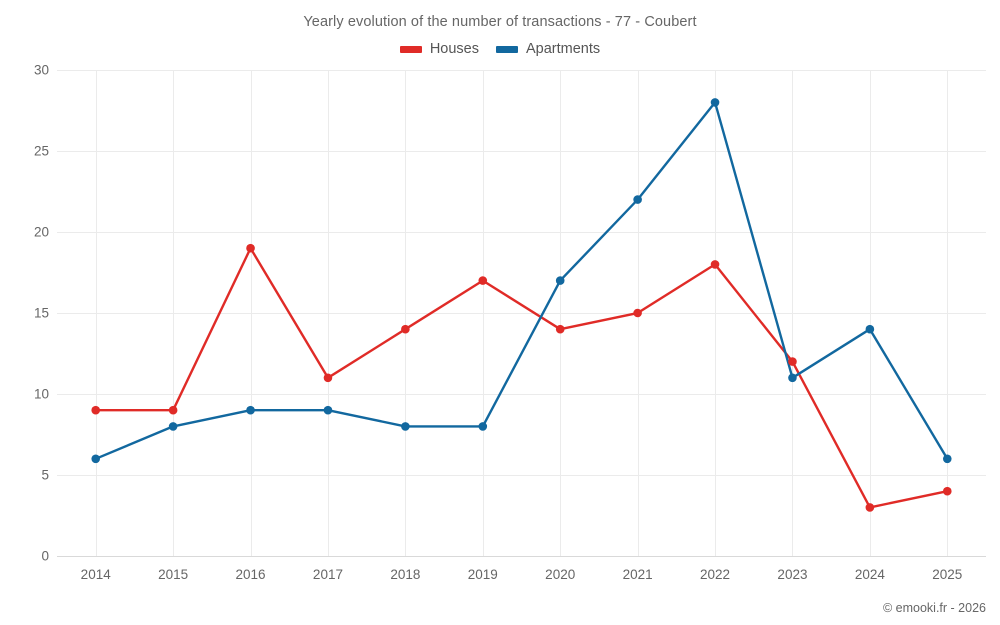 This screenshot has height=625, width=1000. I want to click on y-axis-labels: 0 5 10 15 20 25 30, so click(24, 312).